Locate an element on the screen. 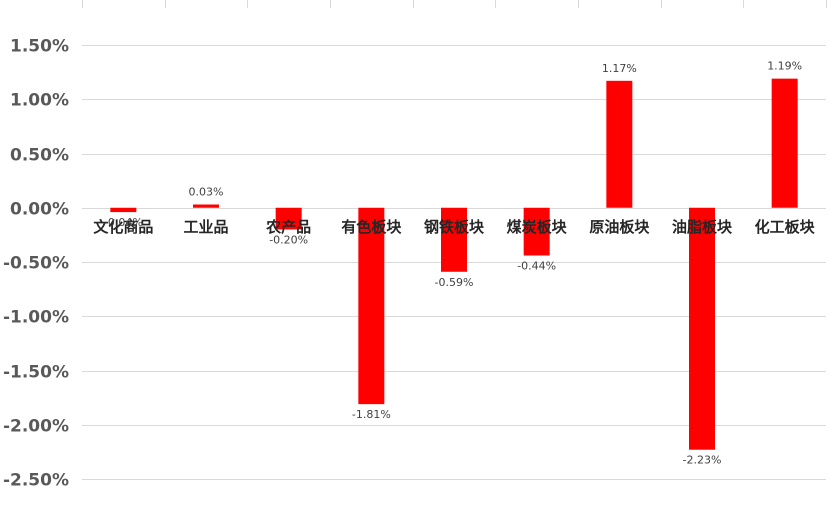  category-label: 油脂板块 is located at coordinates (702, 227).